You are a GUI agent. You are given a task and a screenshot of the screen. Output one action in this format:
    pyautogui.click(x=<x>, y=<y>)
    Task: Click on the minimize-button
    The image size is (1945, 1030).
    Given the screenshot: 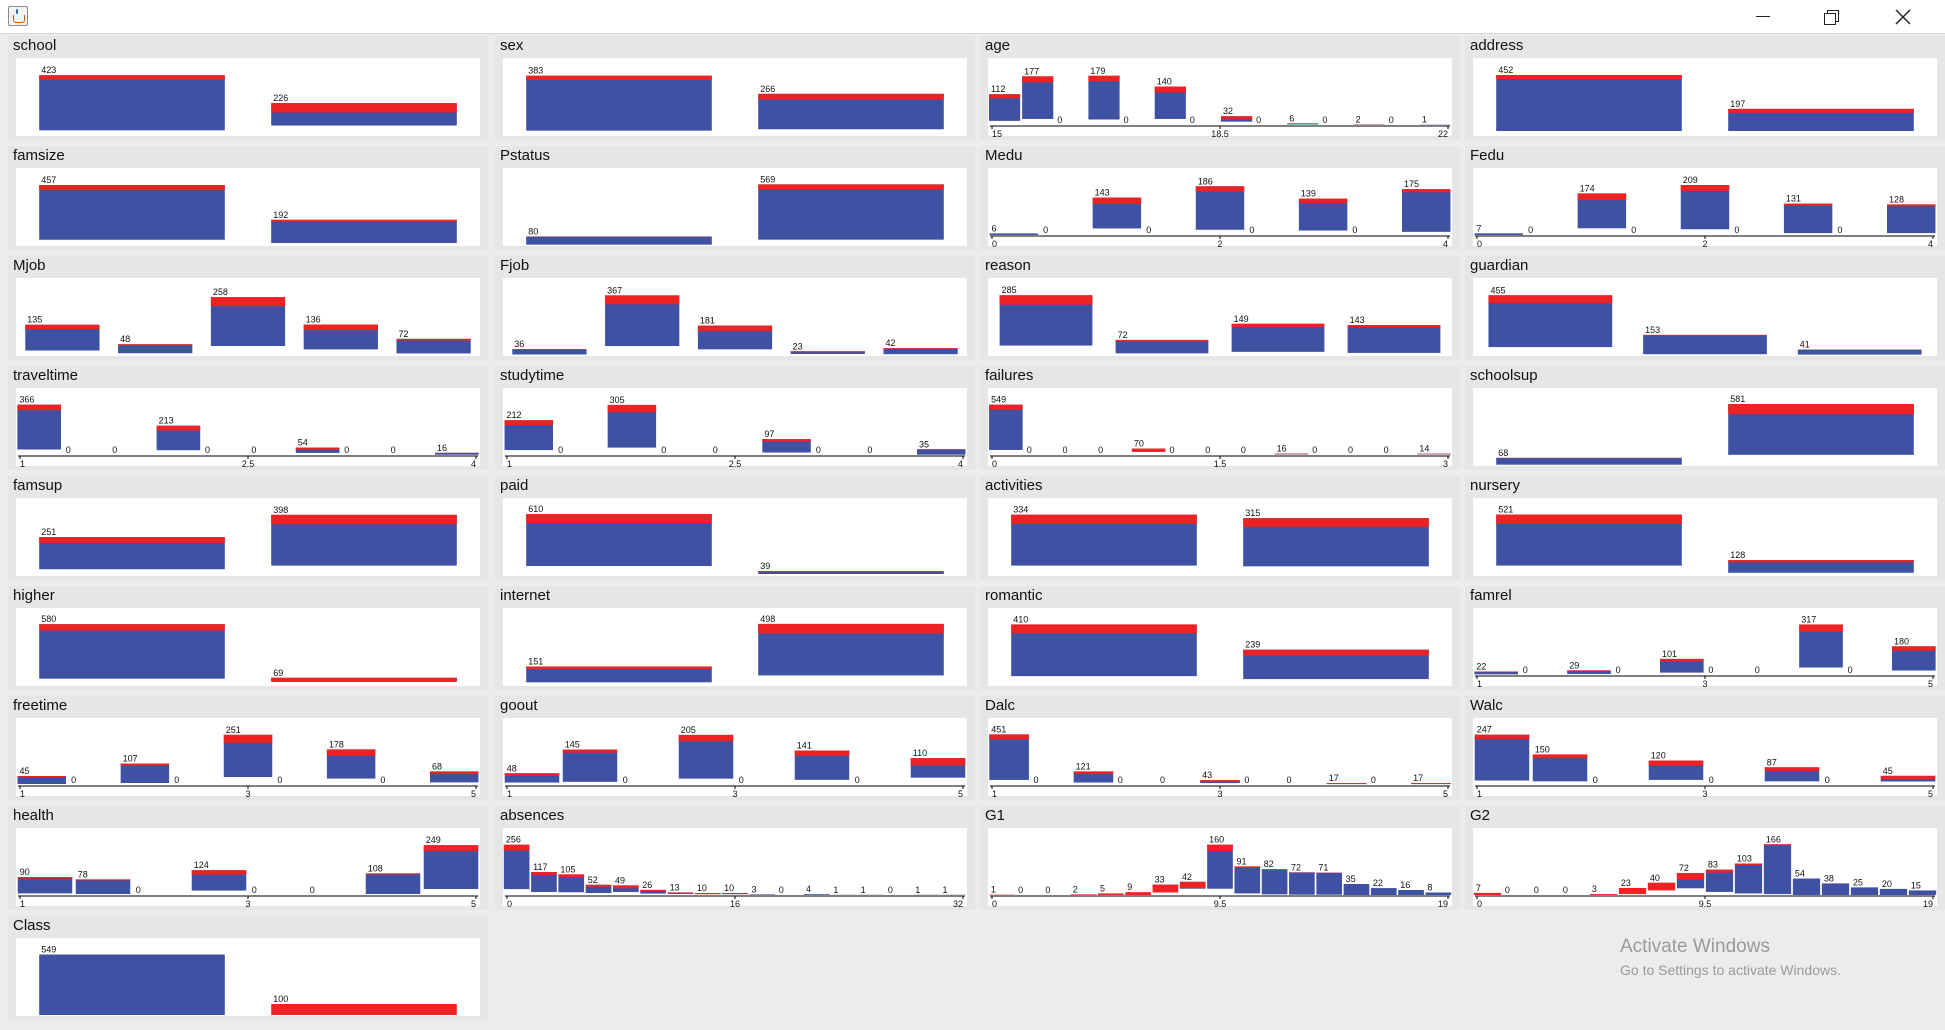 What is the action you would take?
    pyautogui.click(x=1763, y=16)
    